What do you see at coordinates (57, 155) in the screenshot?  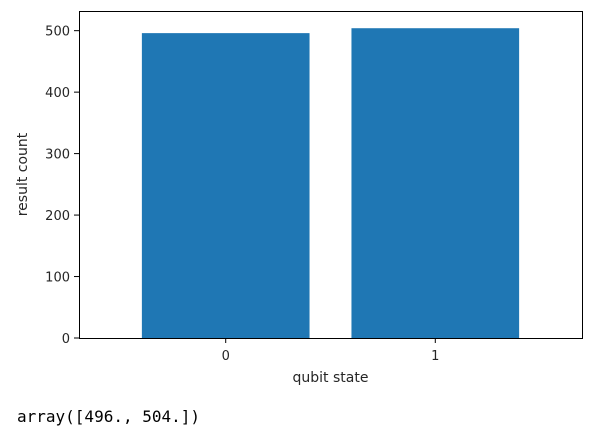 I see `y-tick-label: 300` at bounding box center [57, 155].